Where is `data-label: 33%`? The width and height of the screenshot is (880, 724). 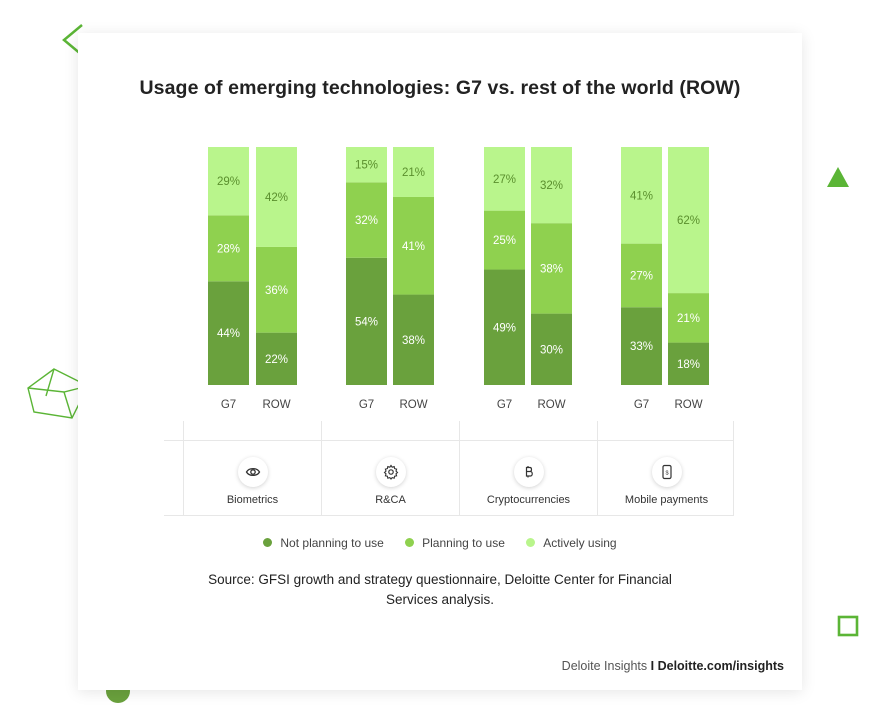
data-label: 33% is located at coordinates (641, 347).